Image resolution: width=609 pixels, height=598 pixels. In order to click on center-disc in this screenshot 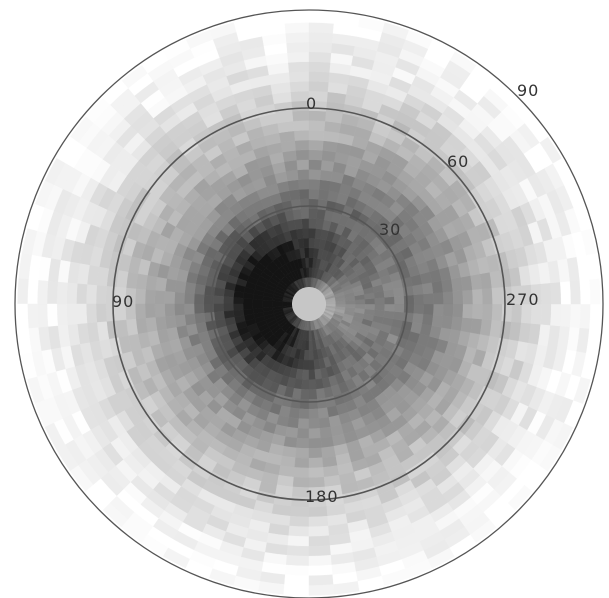, I will do `click(309, 304)`.